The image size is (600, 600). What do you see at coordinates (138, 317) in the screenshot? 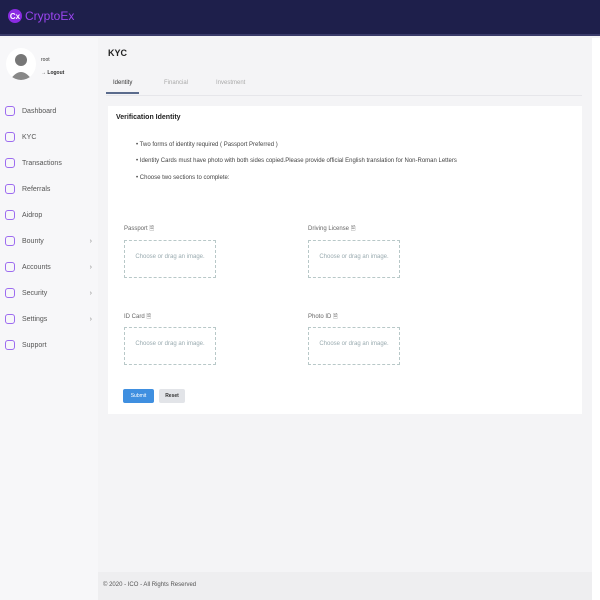
I see `id-card-label: ID Card 🗎` at bounding box center [138, 317].